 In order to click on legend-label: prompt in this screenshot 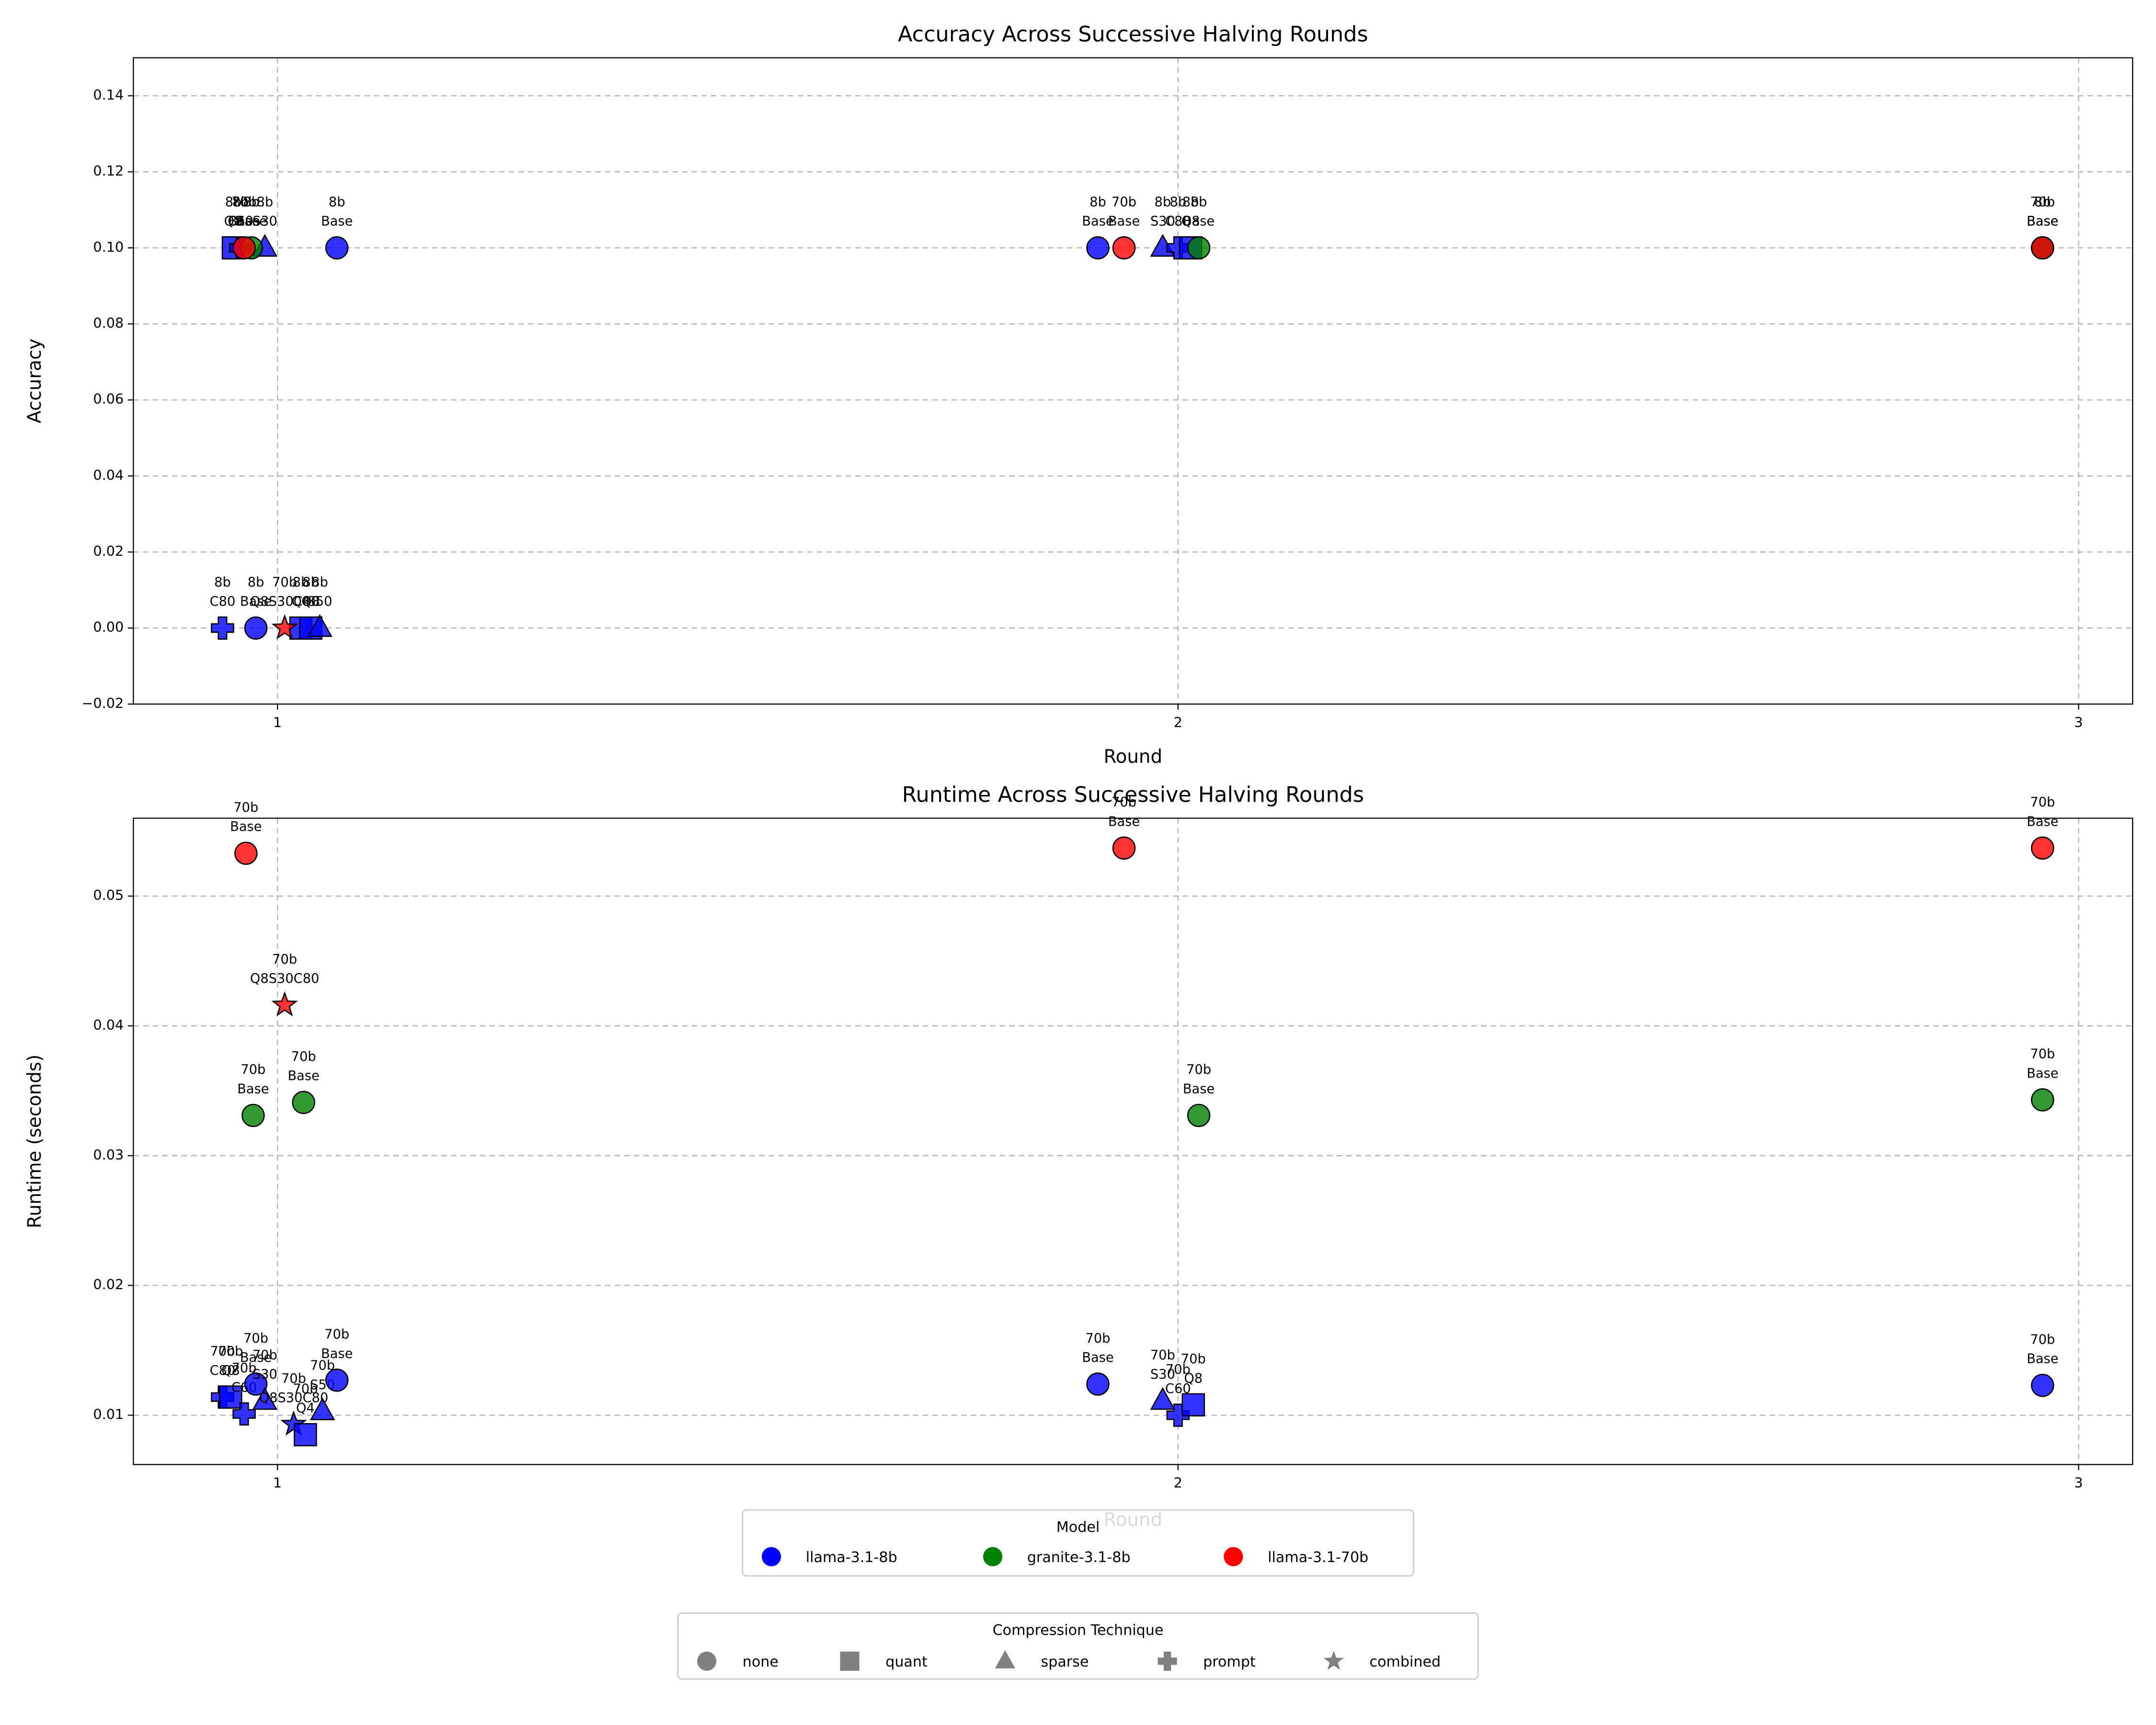, I will do `click(1229, 1662)`.